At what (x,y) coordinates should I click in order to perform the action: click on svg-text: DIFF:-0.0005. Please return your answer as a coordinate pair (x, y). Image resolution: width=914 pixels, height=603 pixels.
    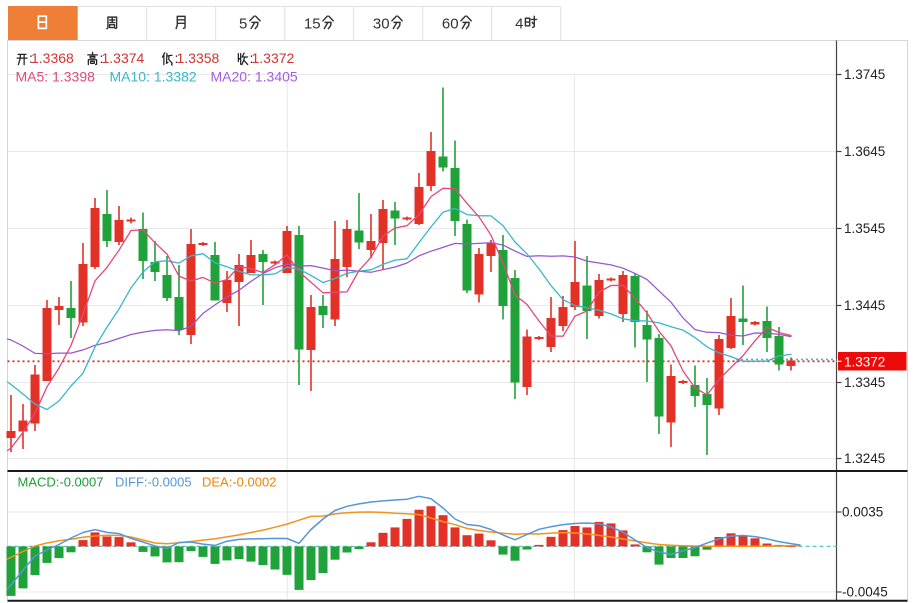
    Looking at the image, I should click on (153, 482).